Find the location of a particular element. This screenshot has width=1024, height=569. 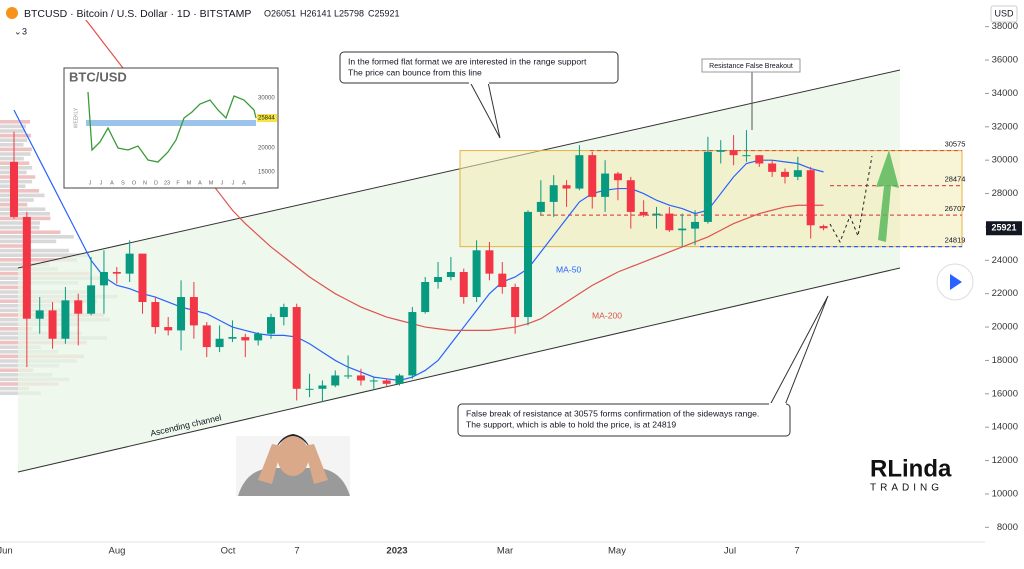

inset-y-label: 20000 is located at coordinates (266, 149).